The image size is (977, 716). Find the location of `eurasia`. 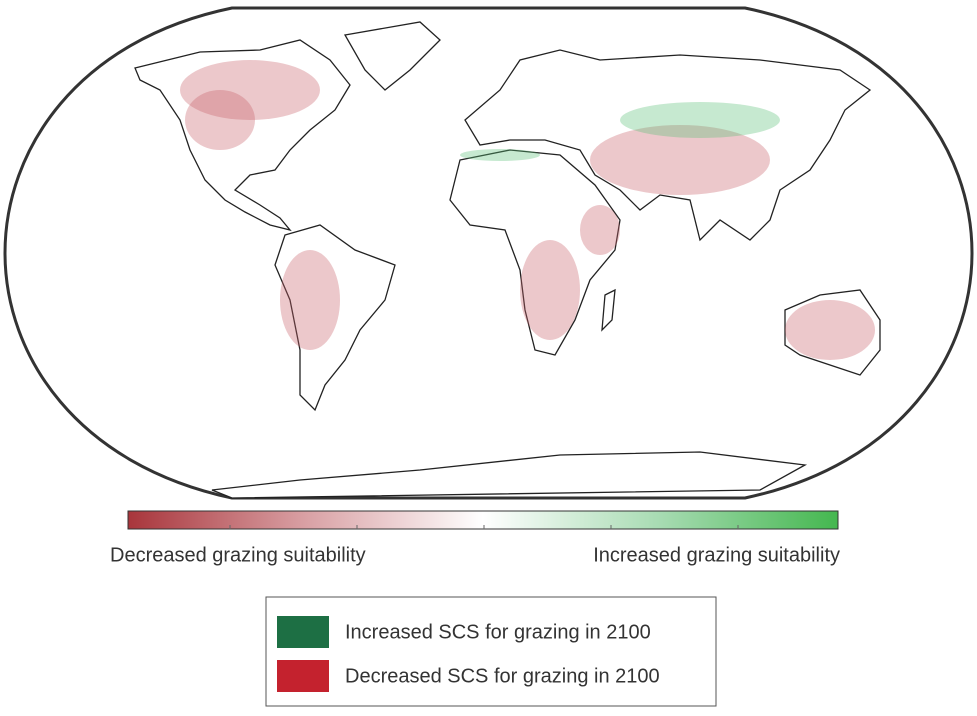

eurasia is located at coordinates (668, 145).